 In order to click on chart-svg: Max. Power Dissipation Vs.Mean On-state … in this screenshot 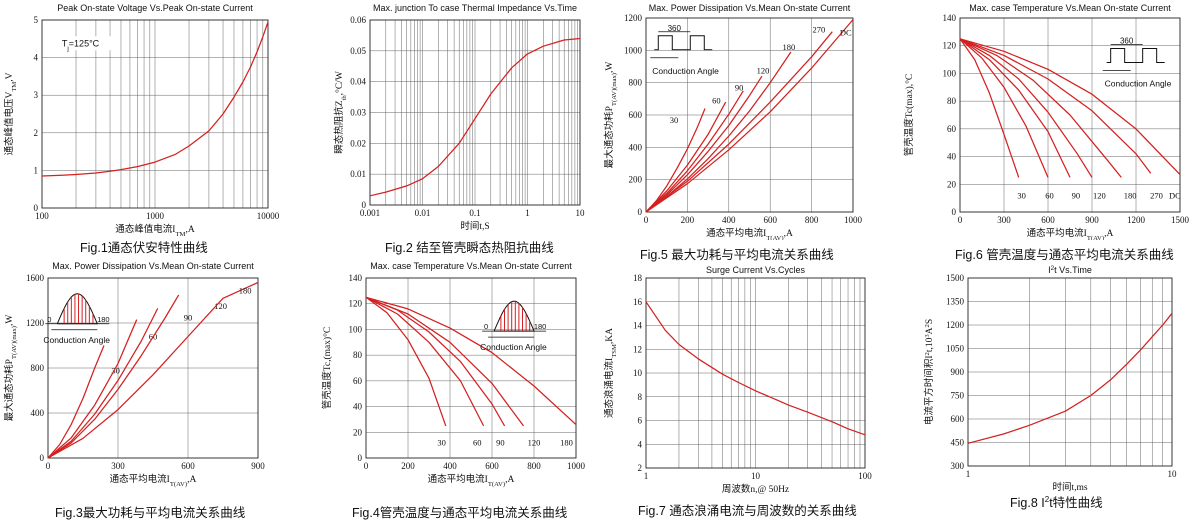, I will do `click(733, 121)`.